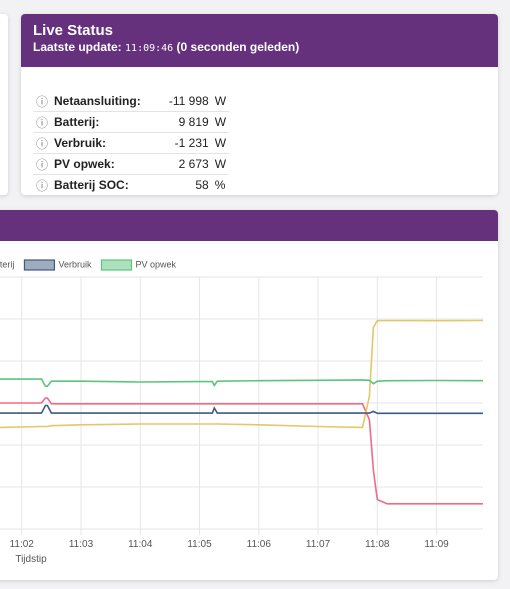  I want to click on value: 2 673, so click(177, 164).